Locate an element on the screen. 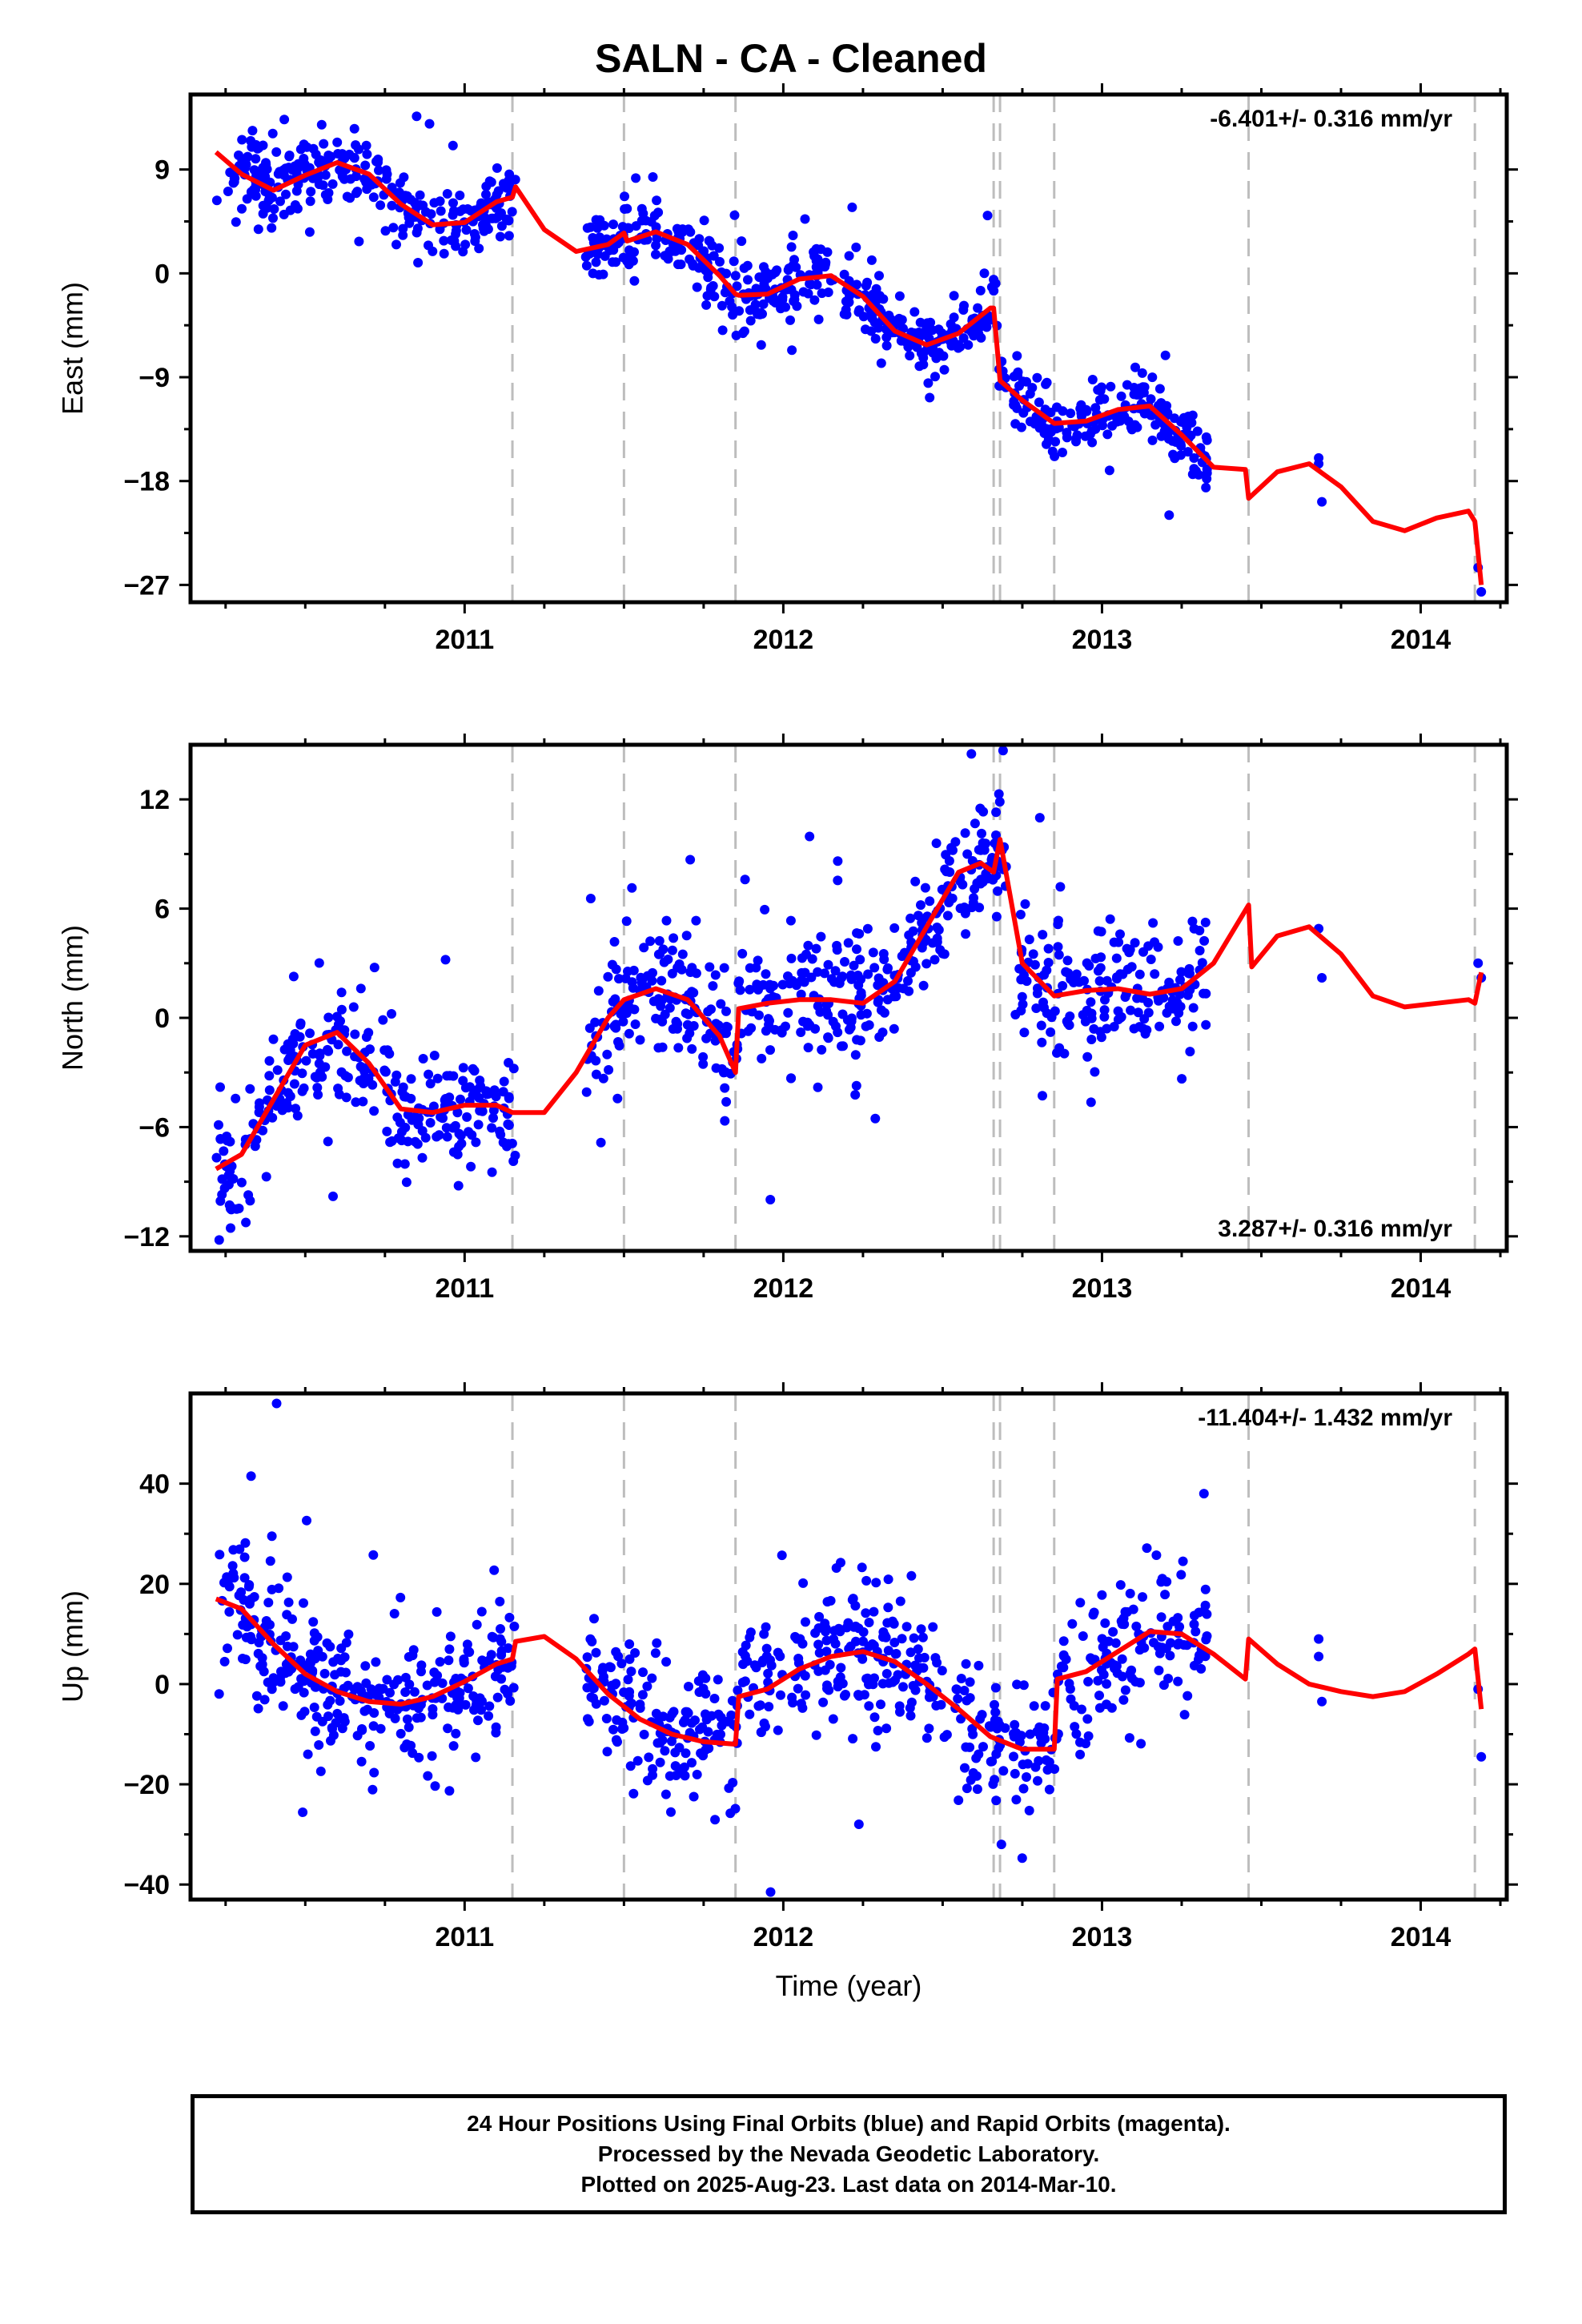 The width and height of the screenshot is (1582, 2324). up-x-tick-label-0: 2011 is located at coordinates (464, 1937).